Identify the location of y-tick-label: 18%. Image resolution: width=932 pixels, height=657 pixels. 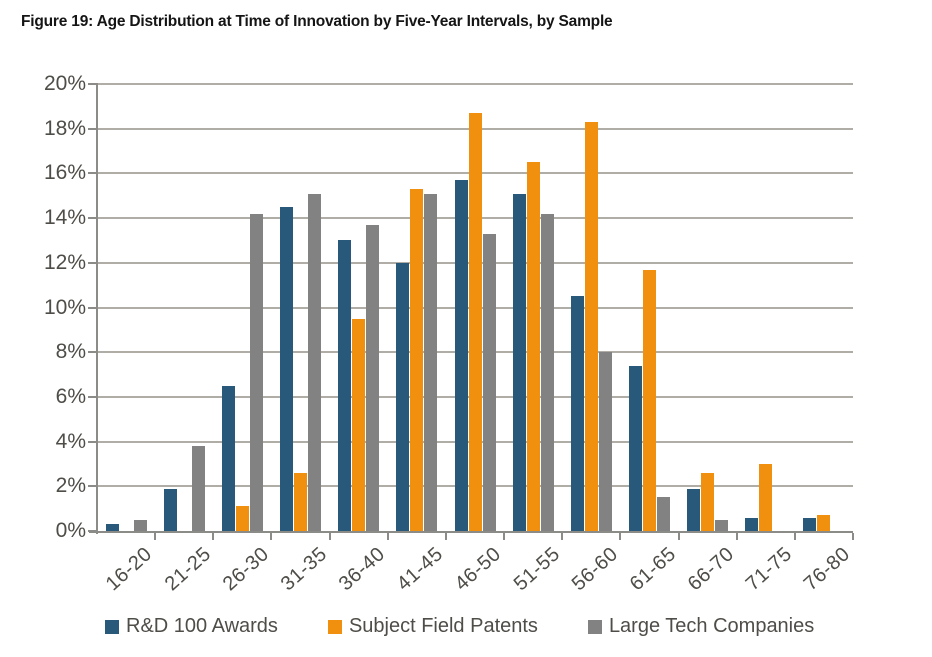
(64, 128).